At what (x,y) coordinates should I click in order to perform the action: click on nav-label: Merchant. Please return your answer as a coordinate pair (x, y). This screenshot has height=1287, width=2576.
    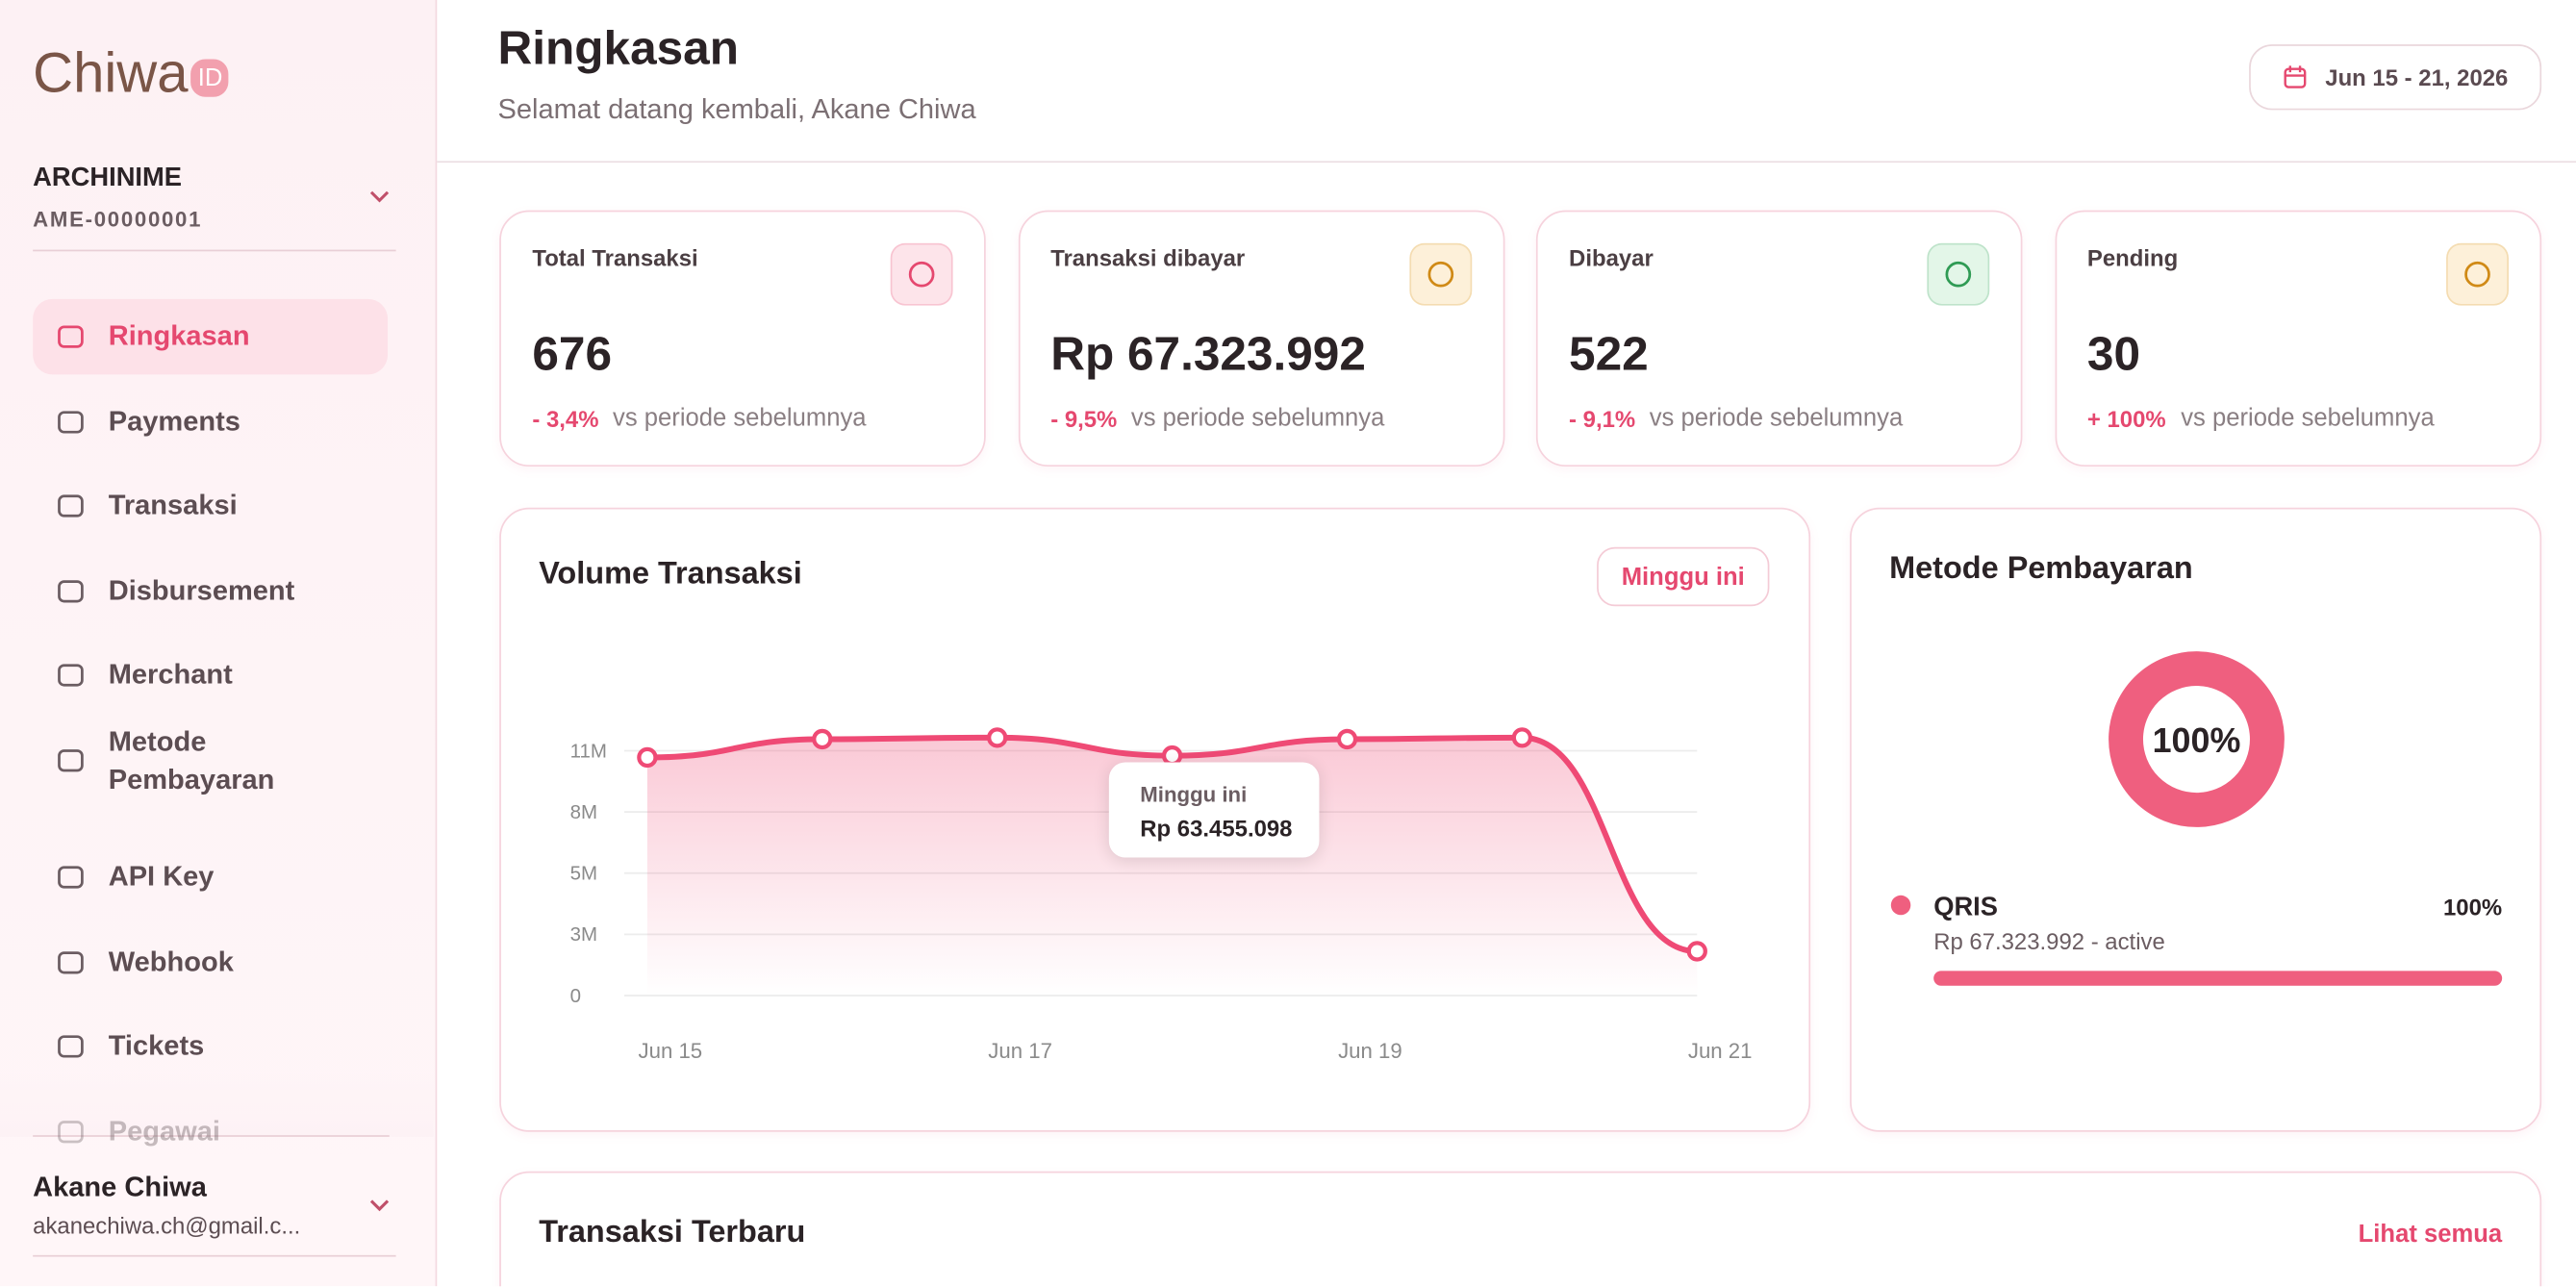
    Looking at the image, I should click on (170, 675).